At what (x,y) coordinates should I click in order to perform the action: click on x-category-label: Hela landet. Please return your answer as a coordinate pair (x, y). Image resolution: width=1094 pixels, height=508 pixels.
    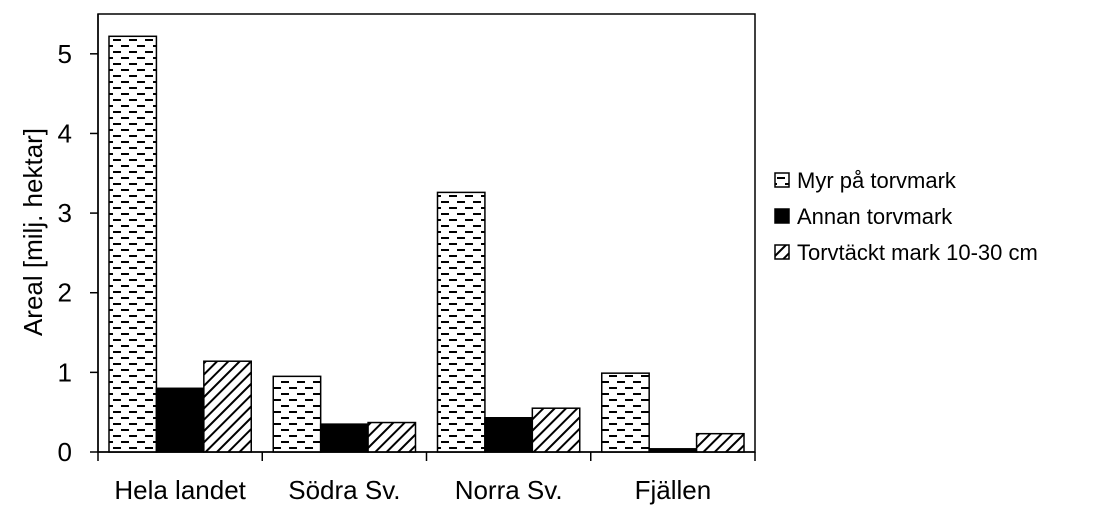
    Looking at the image, I should click on (180, 490).